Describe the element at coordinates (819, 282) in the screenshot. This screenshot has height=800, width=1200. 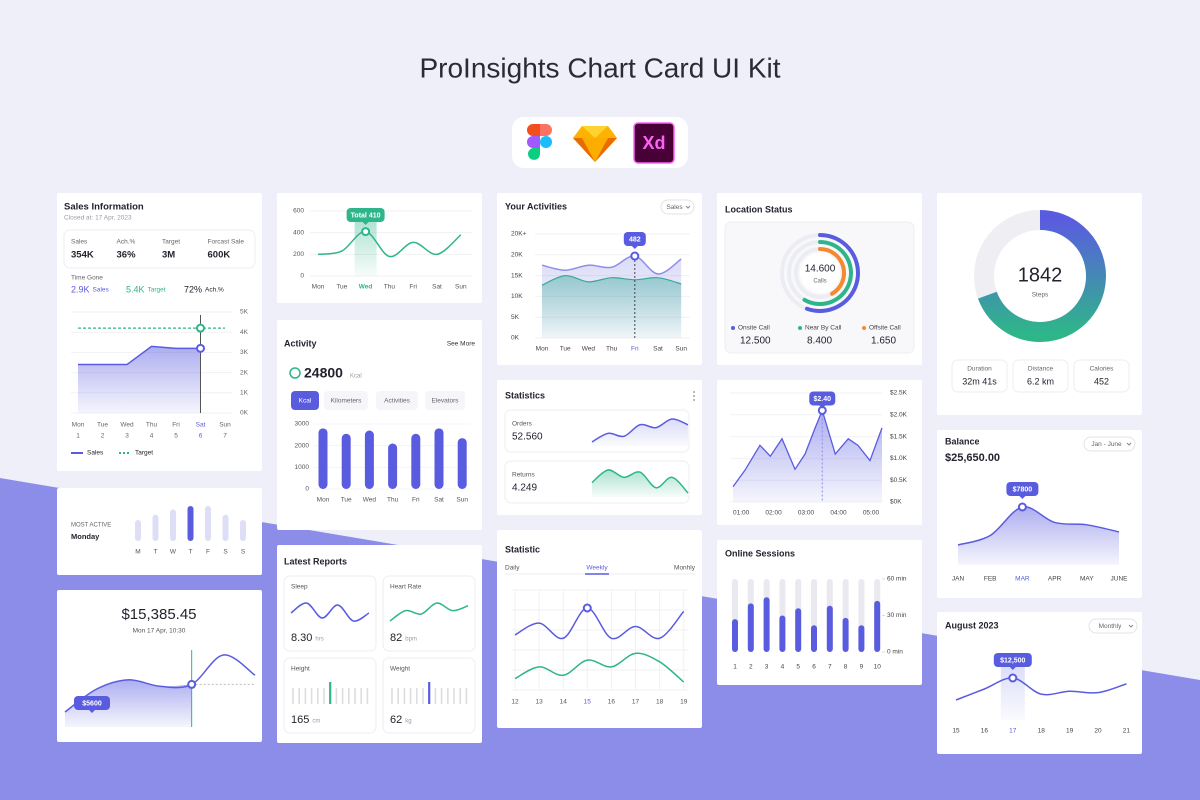
I see `total-label: Calls` at that location.